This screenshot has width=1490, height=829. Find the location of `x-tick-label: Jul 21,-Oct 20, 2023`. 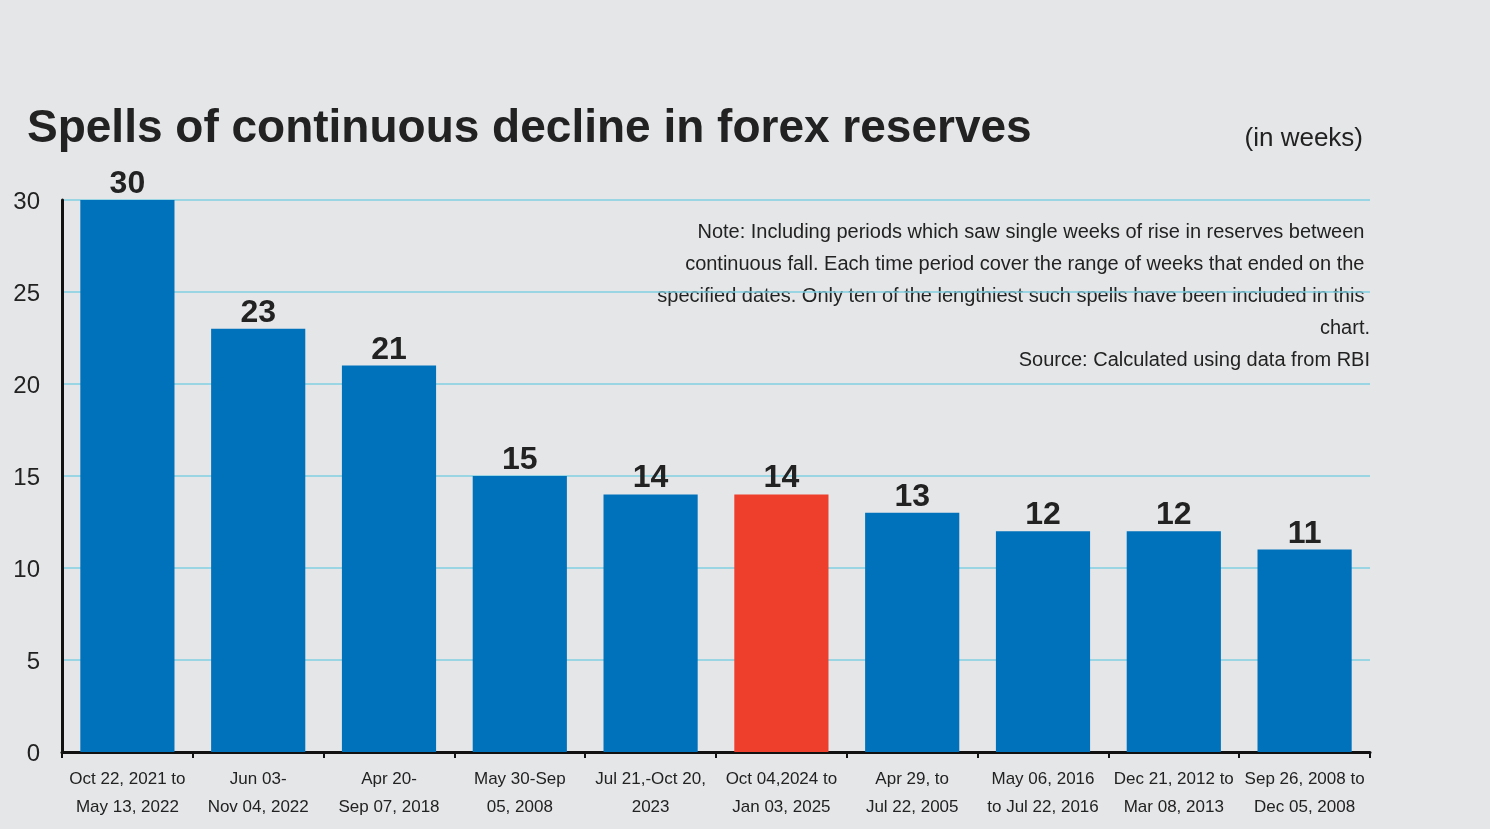

x-tick-label: Jul 21,-Oct 20, 2023 is located at coordinates (650, 792).